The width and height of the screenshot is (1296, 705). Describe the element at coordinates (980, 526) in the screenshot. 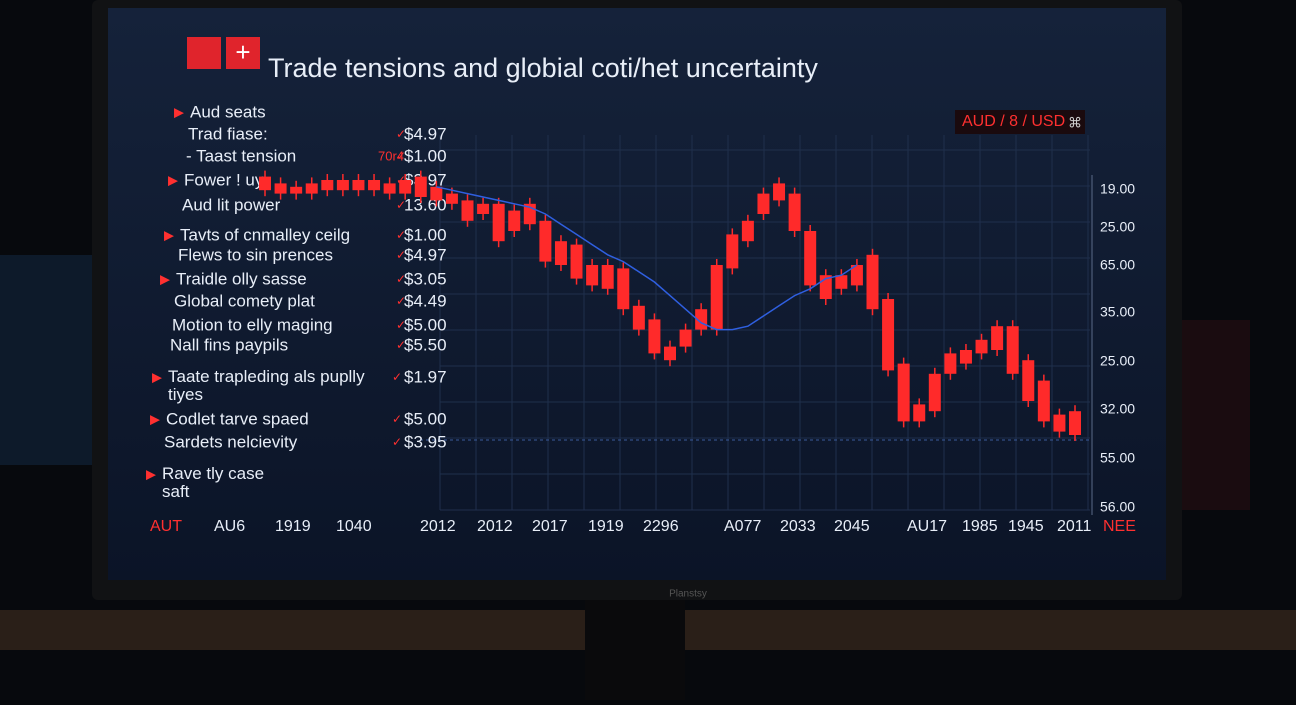

I see `x-label: 1985` at that location.